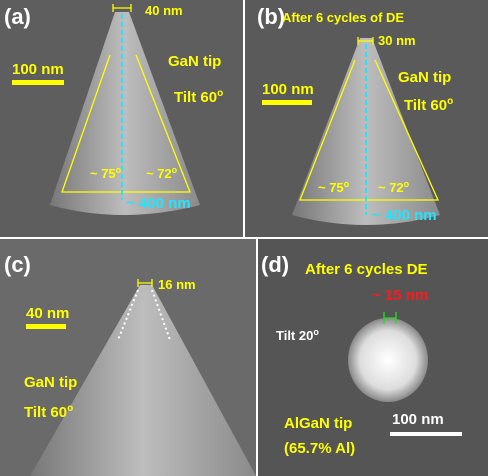 This screenshot has height=476, width=488. Describe the element at coordinates (17, 264) in the screenshot. I see `panel-label: (c)` at that location.